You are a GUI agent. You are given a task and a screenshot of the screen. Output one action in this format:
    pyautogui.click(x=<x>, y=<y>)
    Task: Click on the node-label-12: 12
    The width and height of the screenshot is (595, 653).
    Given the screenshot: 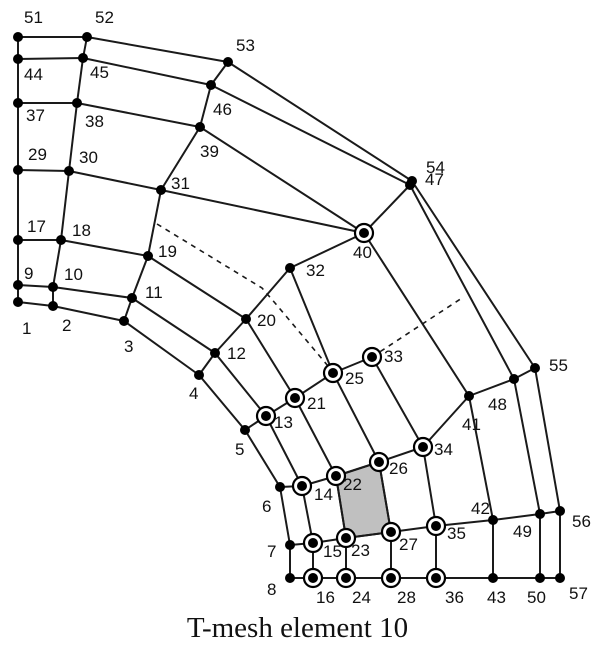 What is the action you would take?
    pyautogui.click(x=236, y=353)
    